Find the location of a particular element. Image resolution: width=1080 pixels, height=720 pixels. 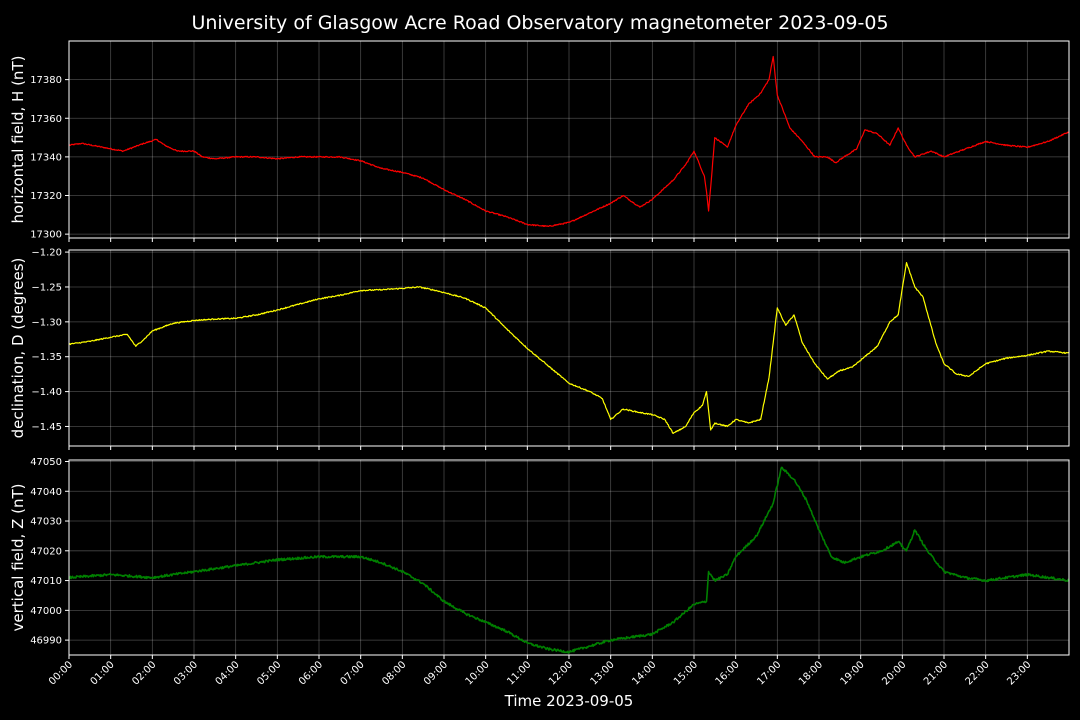

y-tick-label: 47040 is located at coordinates (46, 492).